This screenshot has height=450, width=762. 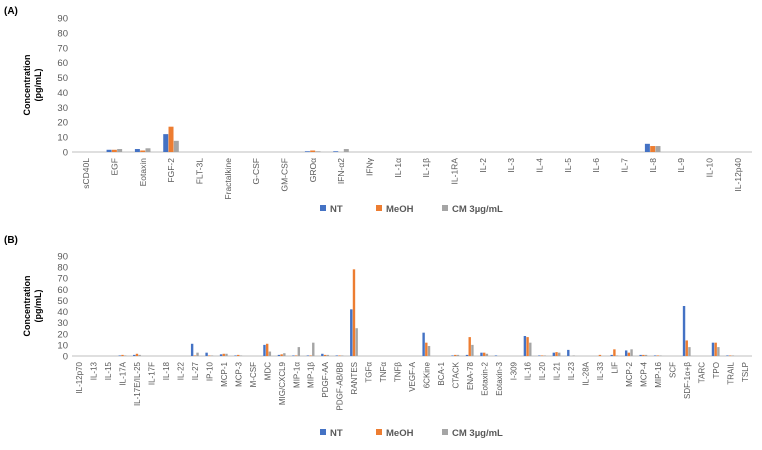 What do you see at coordinates (62, 33) in the screenshot?
I see `y-tick-label: 80` at bounding box center [62, 33].